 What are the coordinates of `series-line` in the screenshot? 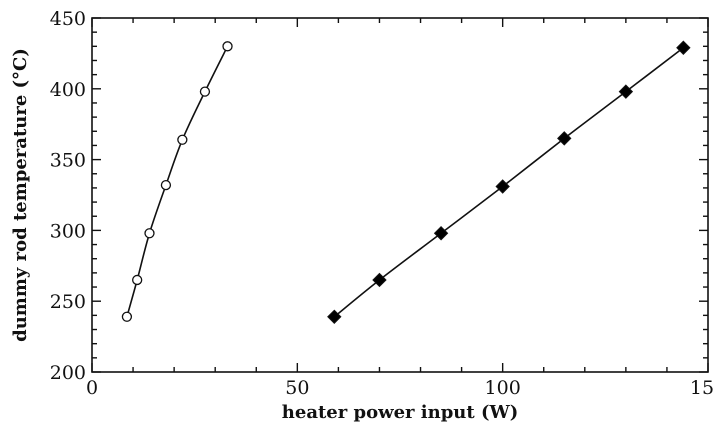 It's located at (177, 181).